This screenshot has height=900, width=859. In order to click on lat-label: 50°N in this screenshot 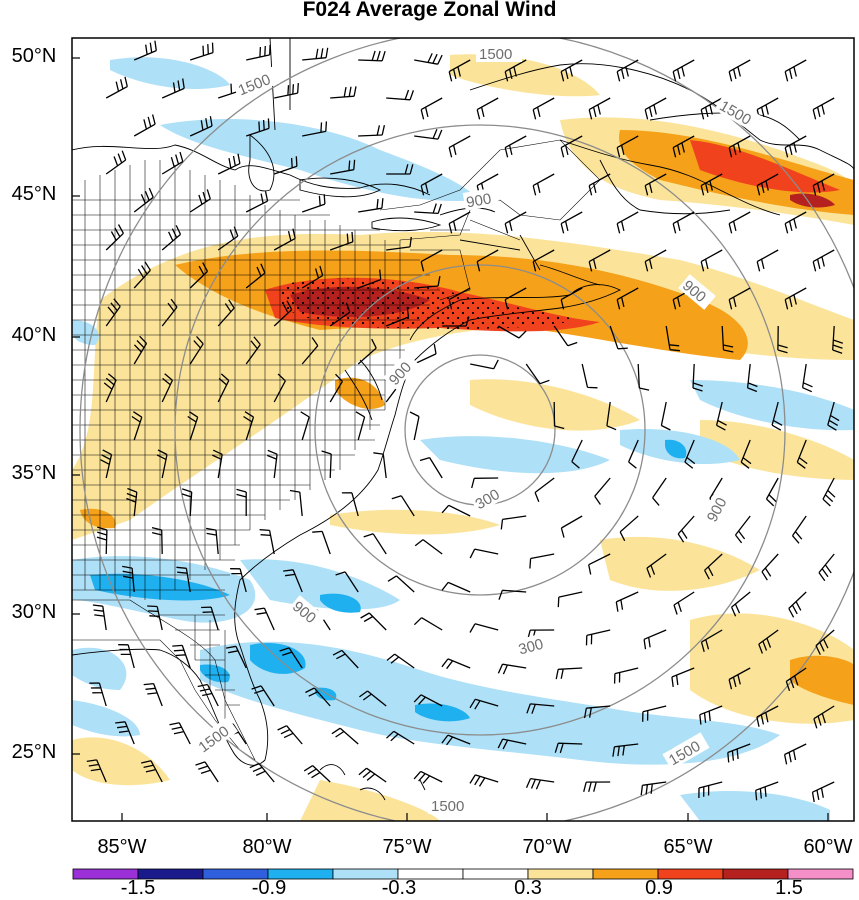, I will do `click(34, 56)`.